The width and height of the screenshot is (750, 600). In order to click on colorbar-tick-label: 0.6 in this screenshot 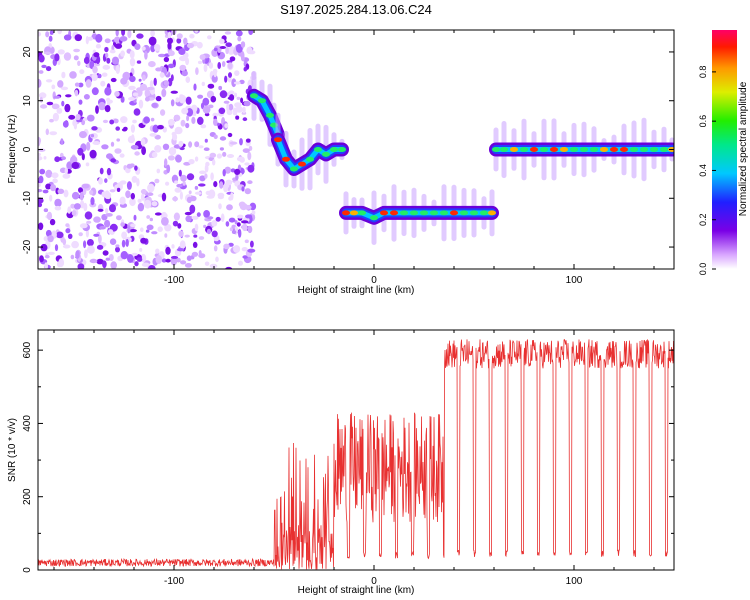, I will do `click(703, 121)`.